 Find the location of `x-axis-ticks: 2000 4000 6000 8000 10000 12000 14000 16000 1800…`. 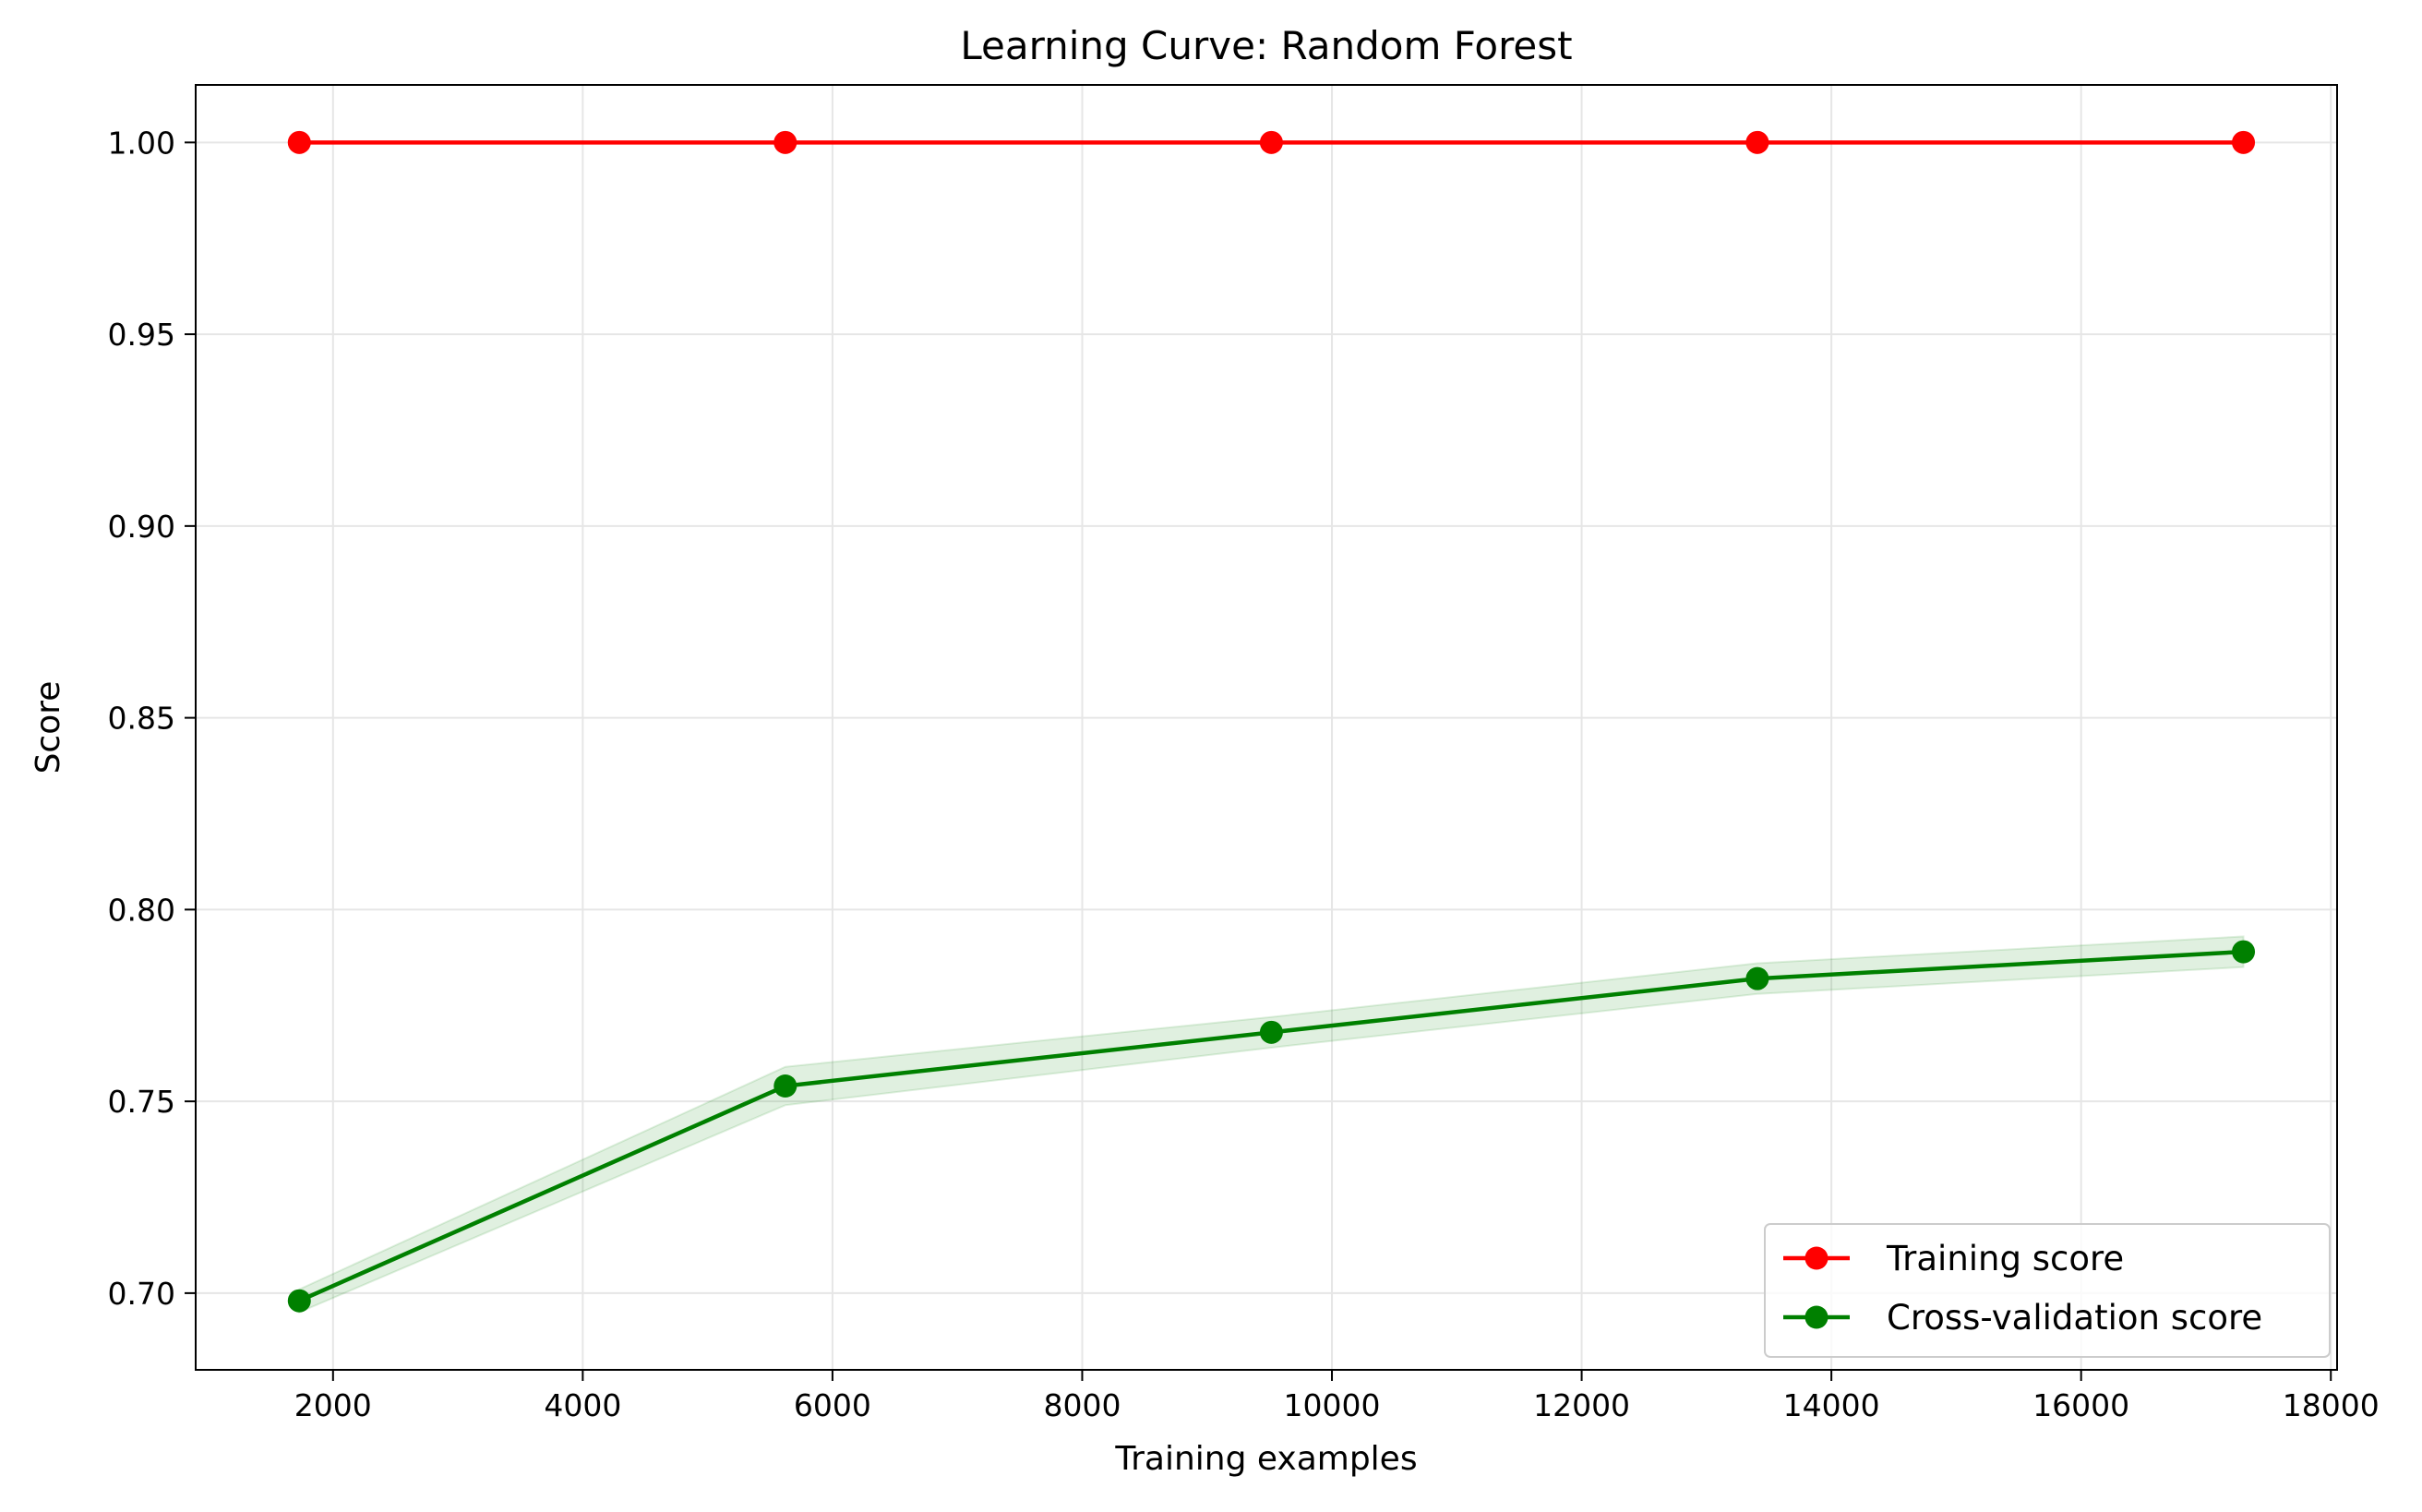

x-axis-ticks: 2000 4000 6000 8000 10000 12000 14000 16000 1800… is located at coordinates (1337, 1396).